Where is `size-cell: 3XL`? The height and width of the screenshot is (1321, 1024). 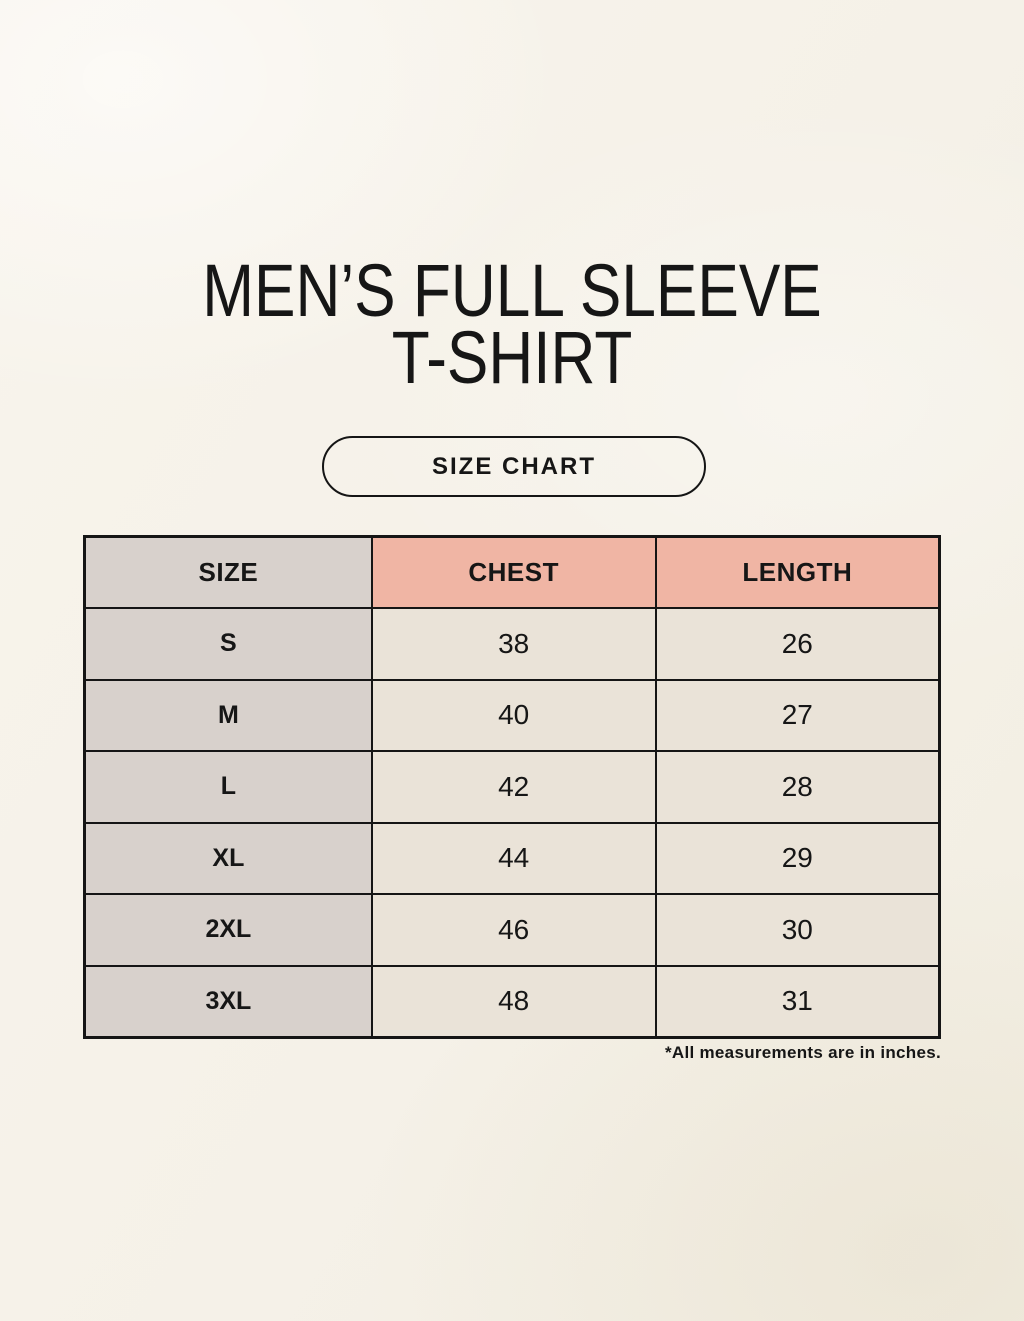 size-cell: 3XL is located at coordinates (228, 1001).